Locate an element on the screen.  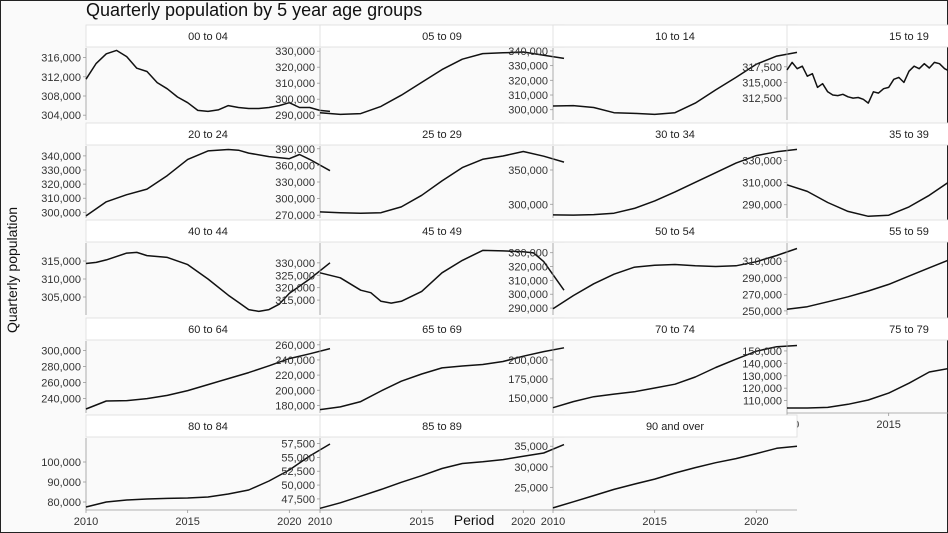
panel-label: 75 to 79 is located at coordinates (909, 330).